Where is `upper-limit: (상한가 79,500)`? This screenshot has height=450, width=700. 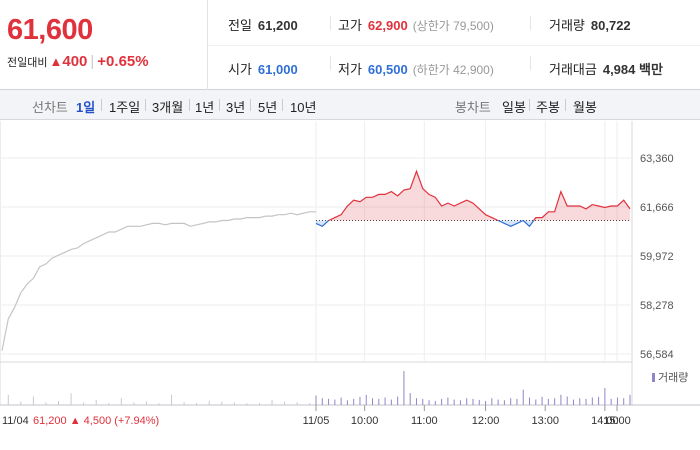
upper-limit: (상한가 79,500) is located at coordinates (453, 26).